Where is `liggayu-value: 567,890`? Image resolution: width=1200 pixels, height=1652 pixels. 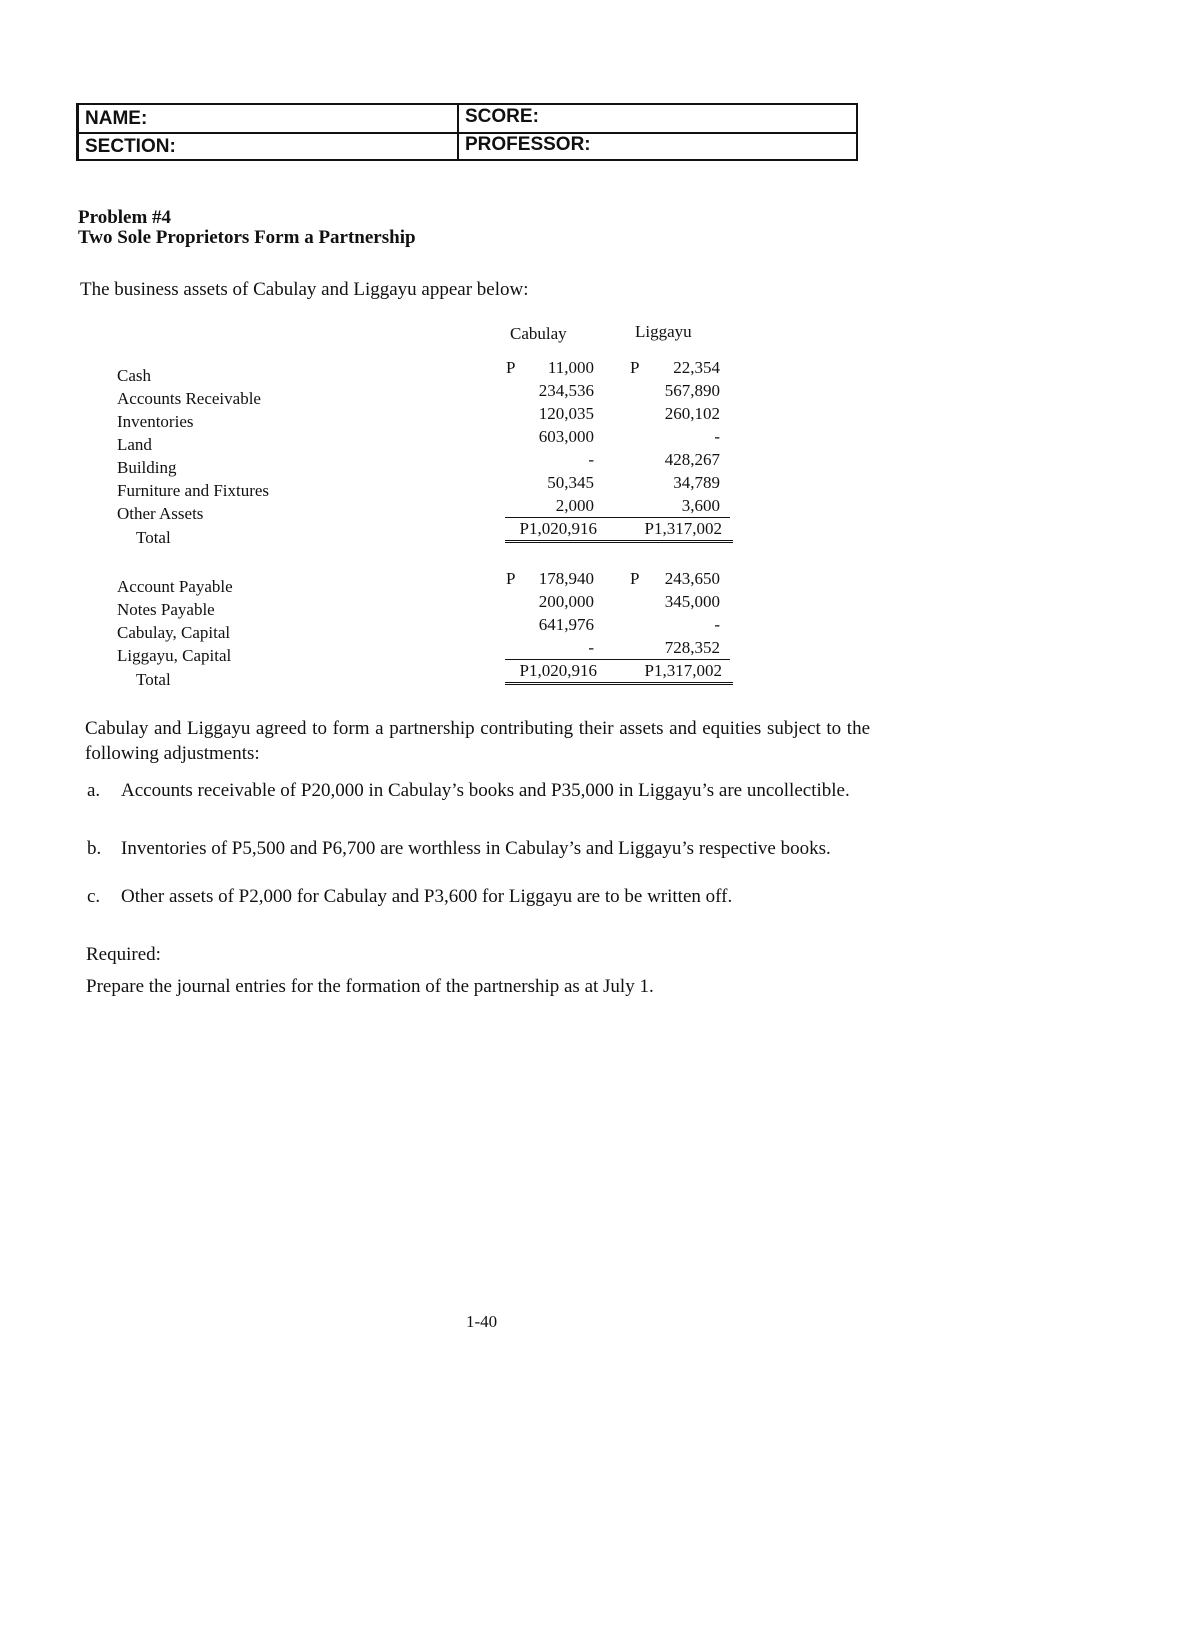 liggayu-value: 567,890 is located at coordinates (692, 390).